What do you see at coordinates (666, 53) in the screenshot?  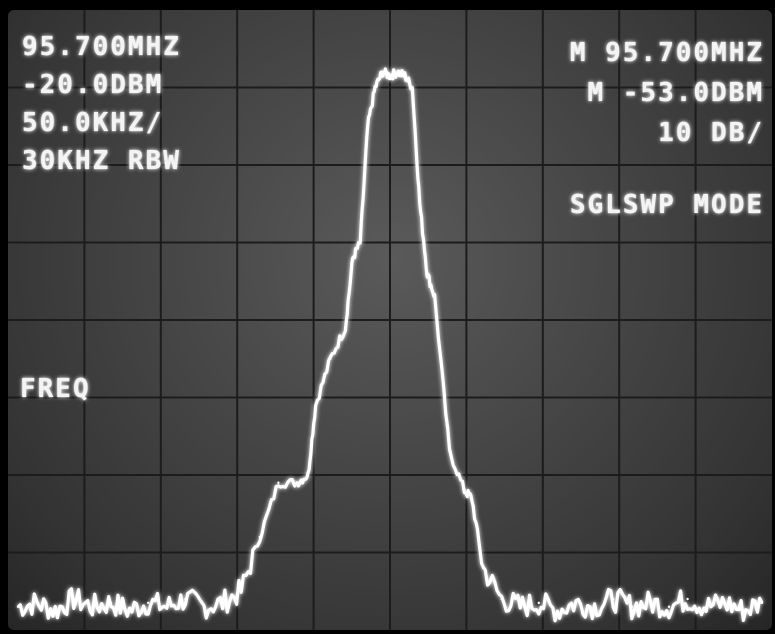 I see `marker-frequency-readout: M 95.700MHZ` at bounding box center [666, 53].